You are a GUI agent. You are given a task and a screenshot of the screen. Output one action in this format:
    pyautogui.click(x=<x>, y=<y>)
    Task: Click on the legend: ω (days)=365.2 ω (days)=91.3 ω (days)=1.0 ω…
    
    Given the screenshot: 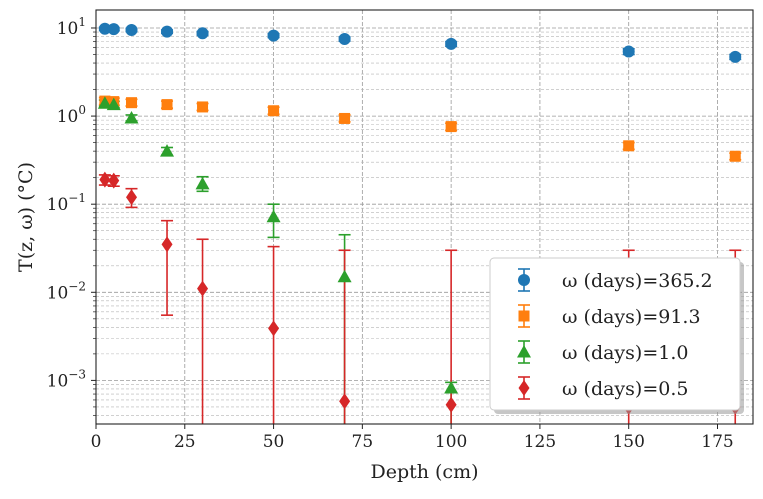 What is the action you would take?
    pyautogui.click(x=616, y=335)
    